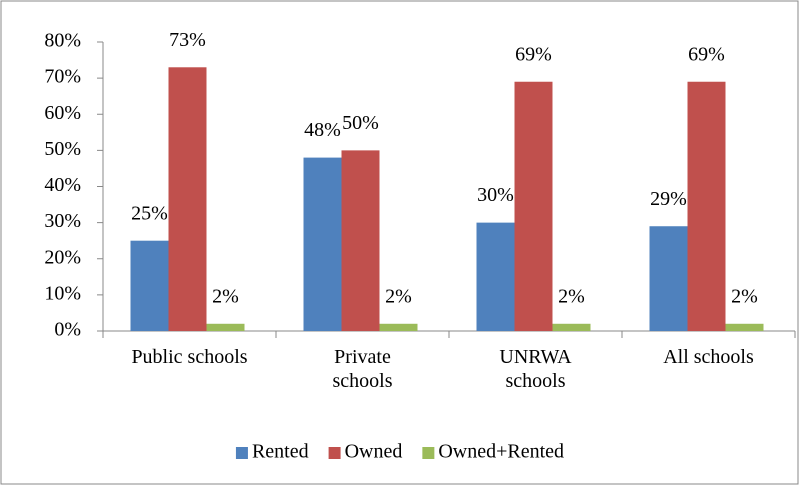 The width and height of the screenshot is (800, 486). What do you see at coordinates (501, 452) in the screenshot?
I see `legend-label: Owned+Rented` at bounding box center [501, 452].